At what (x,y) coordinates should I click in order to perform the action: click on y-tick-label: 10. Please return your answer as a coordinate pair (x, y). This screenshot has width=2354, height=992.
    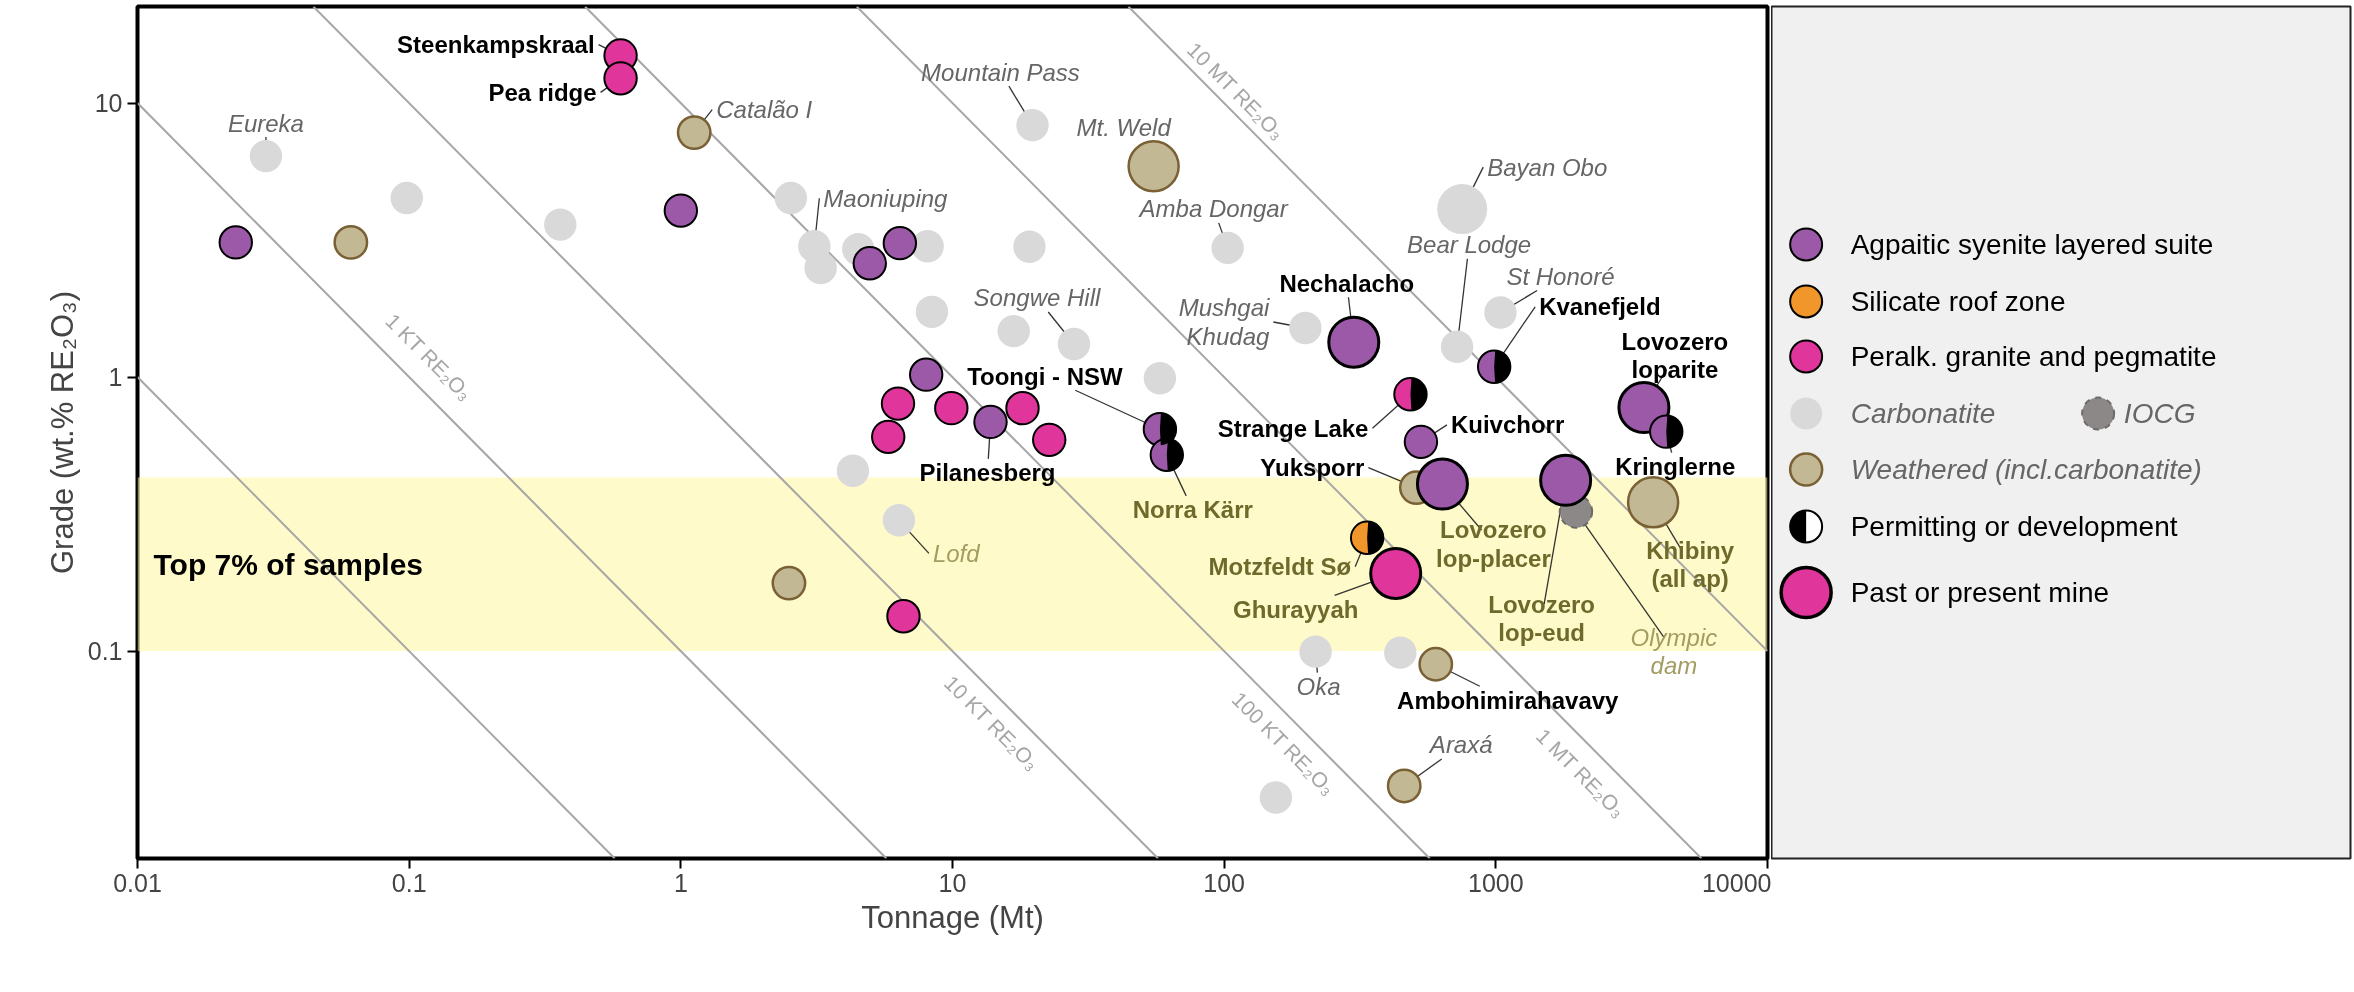
    Looking at the image, I should click on (108, 103).